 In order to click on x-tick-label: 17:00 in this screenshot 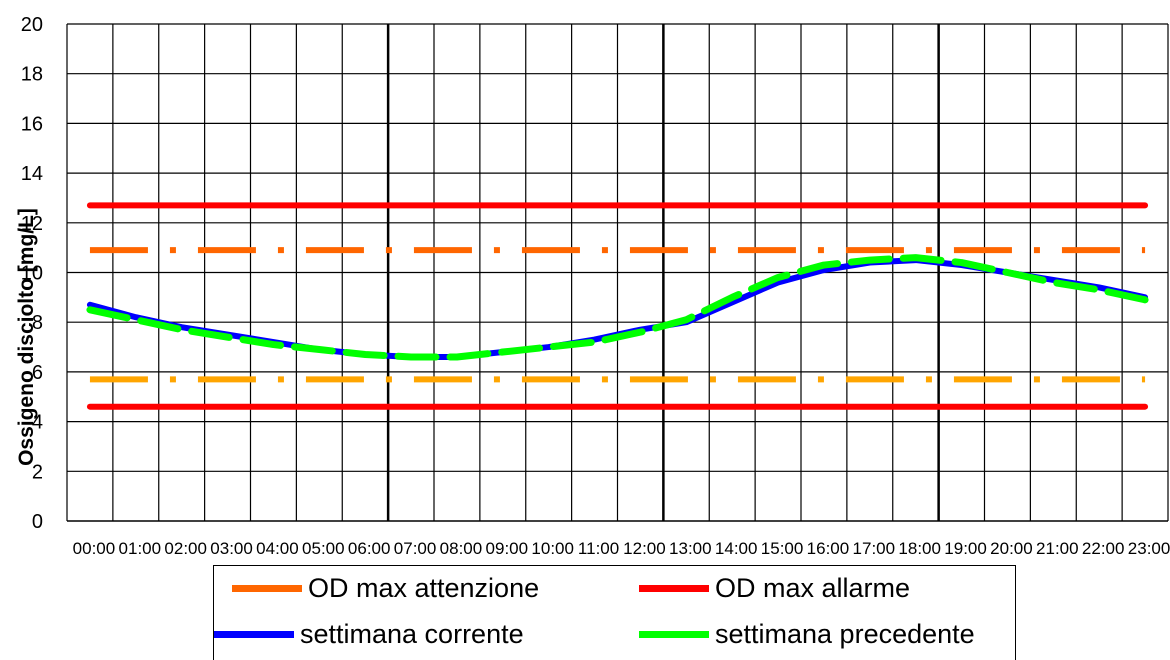, I will do `click(874, 548)`.